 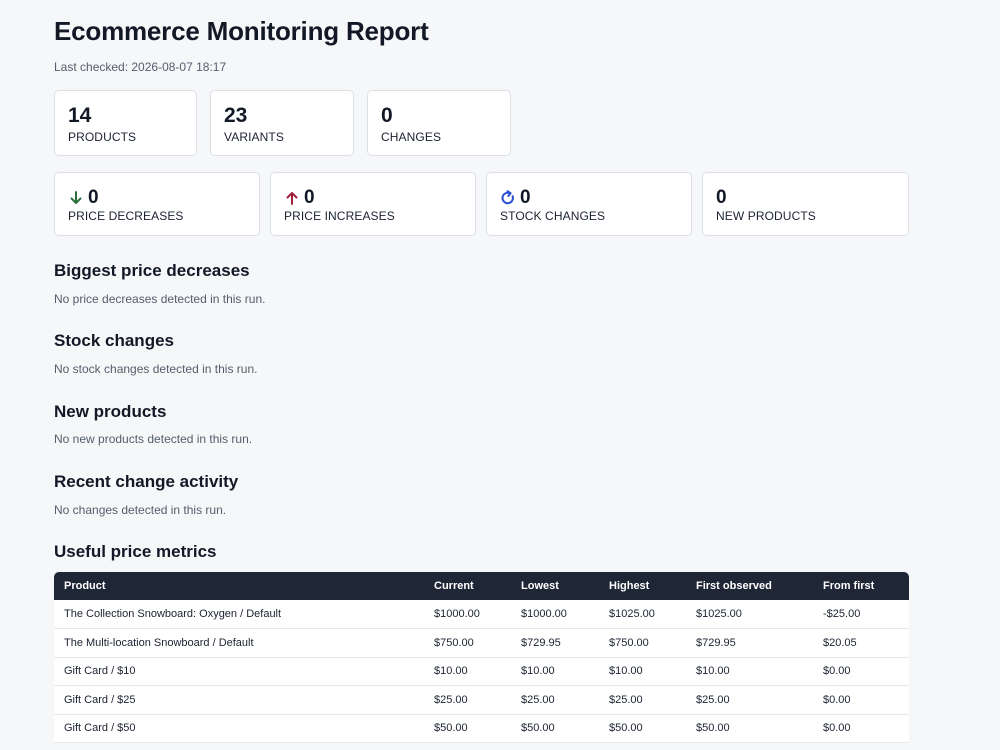 What do you see at coordinates (454, 586) in the screenshot?
I see `column-header-current: Current` at bounding box center [454, 586].